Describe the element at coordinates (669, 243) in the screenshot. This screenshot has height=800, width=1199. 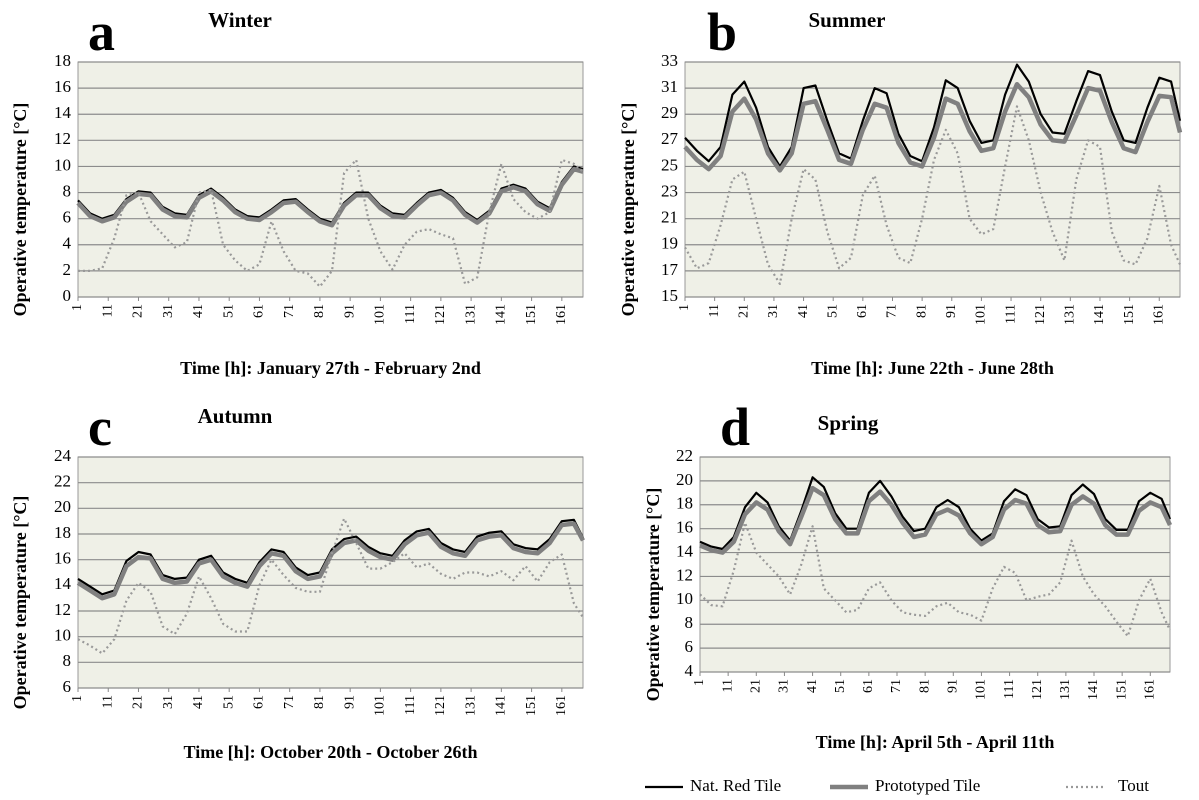
I see `y-tick-label: 19` at that location.